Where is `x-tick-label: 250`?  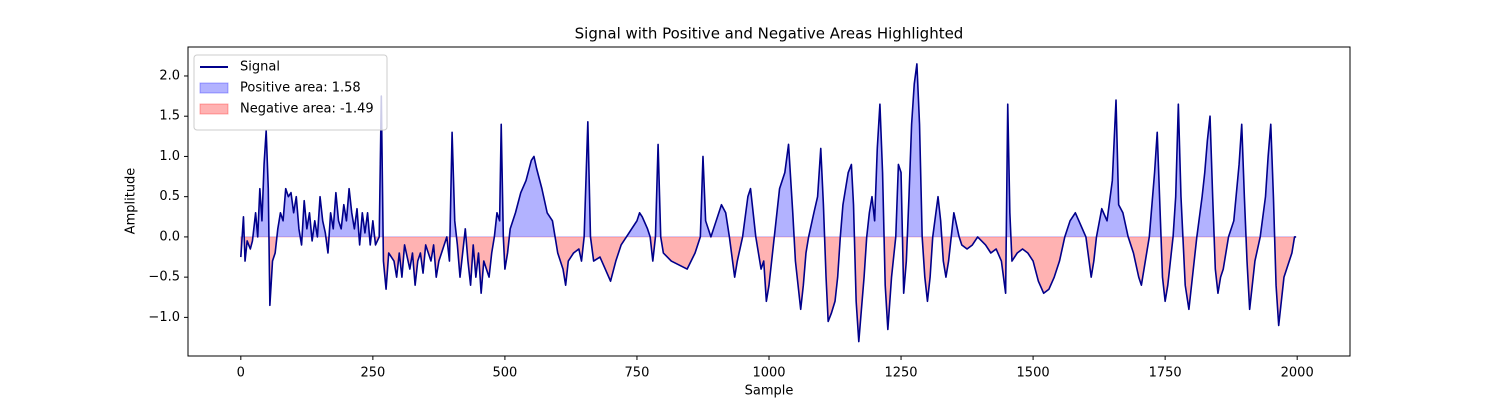
x-tick-label: 250 is located at coordinates (372, 373).